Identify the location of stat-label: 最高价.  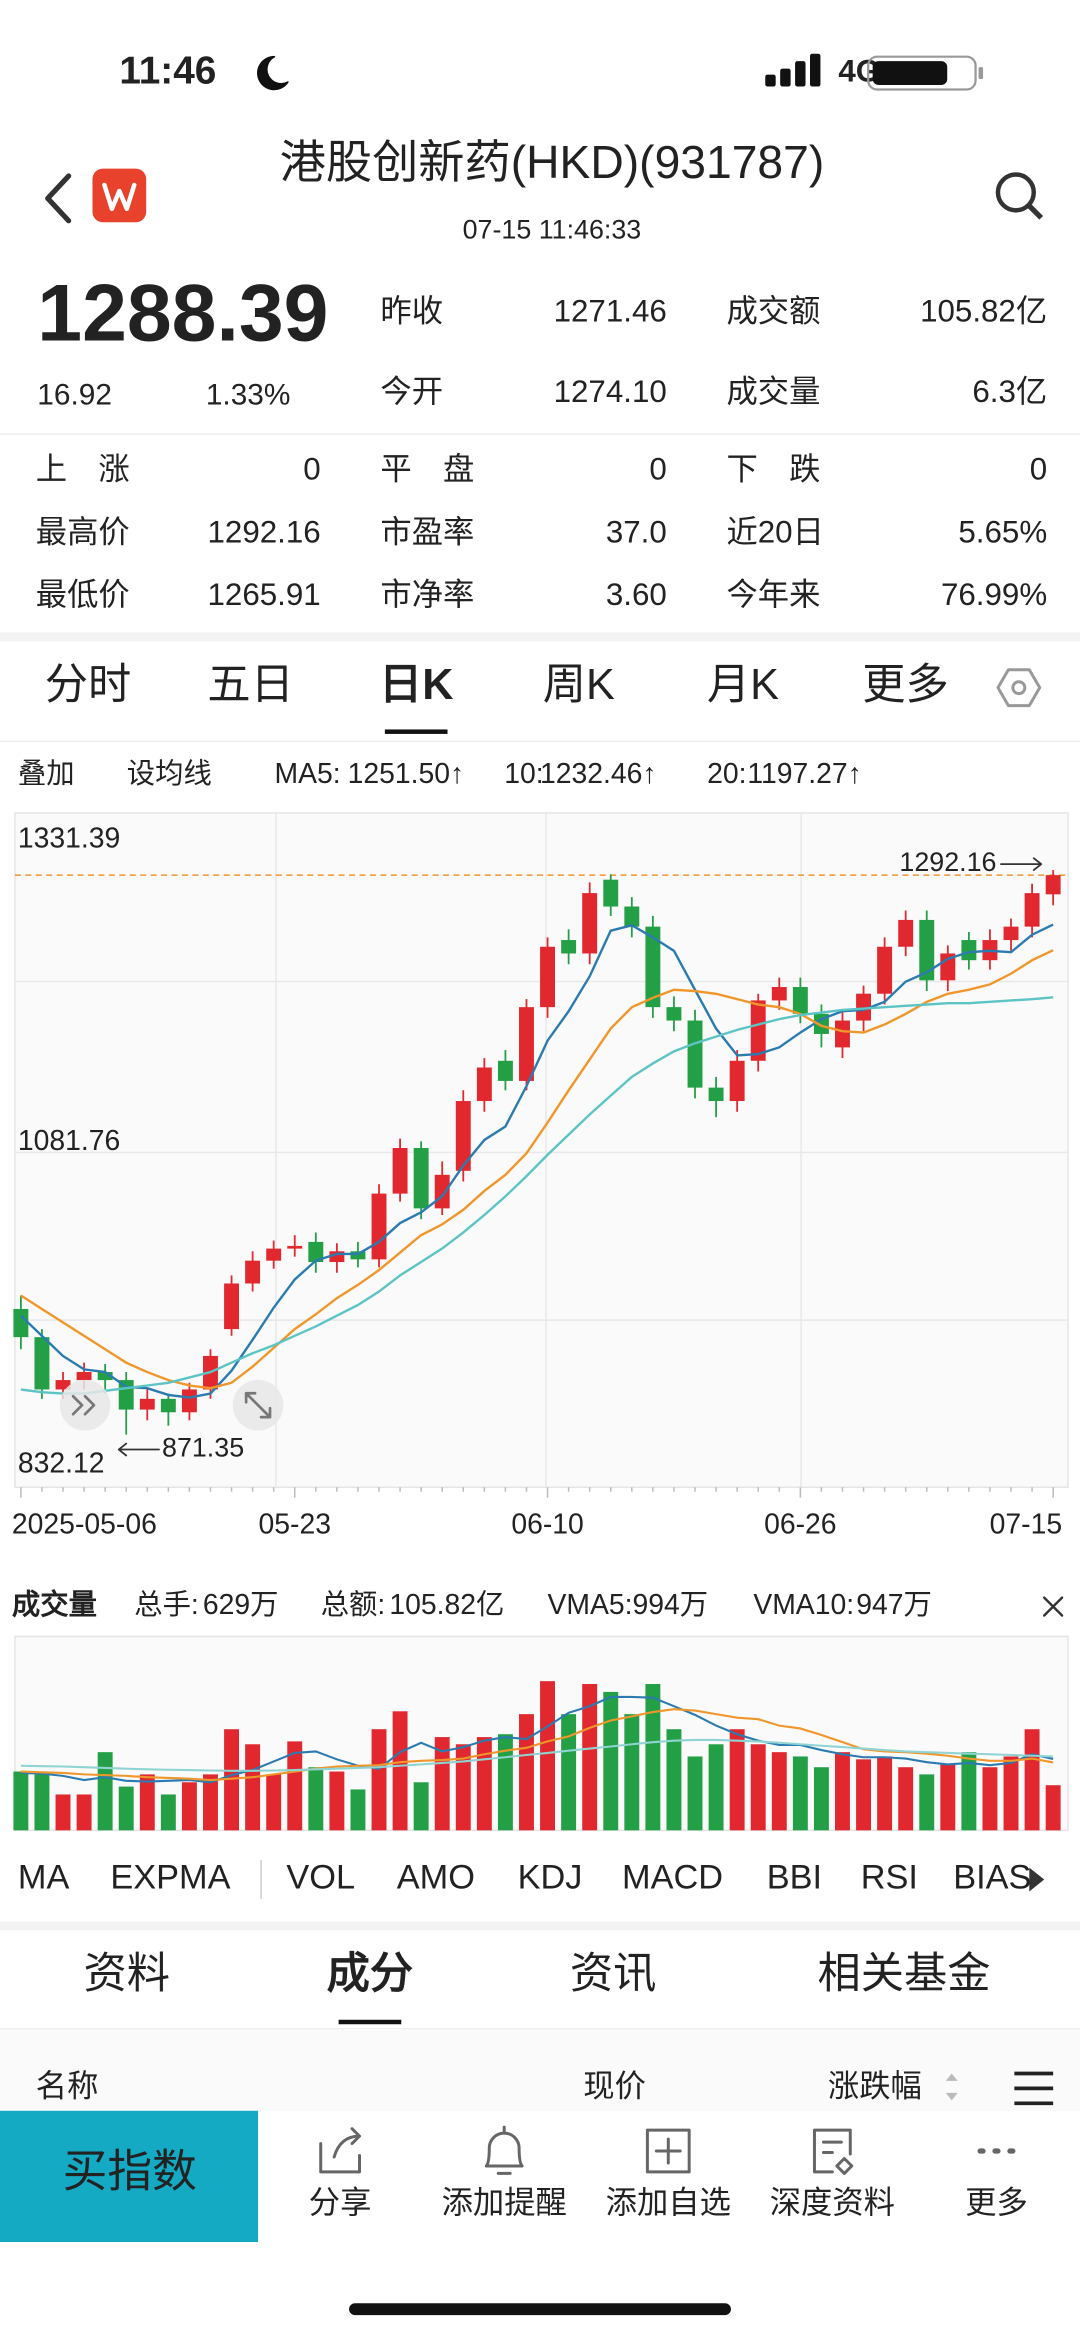
(83, 531).